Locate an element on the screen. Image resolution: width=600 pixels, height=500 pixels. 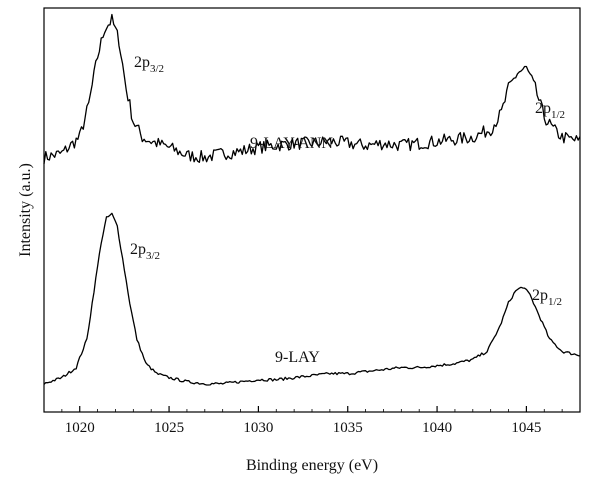
annotation-lay-peak2-label: 2p1/2 is located at coordinates (547, 297).